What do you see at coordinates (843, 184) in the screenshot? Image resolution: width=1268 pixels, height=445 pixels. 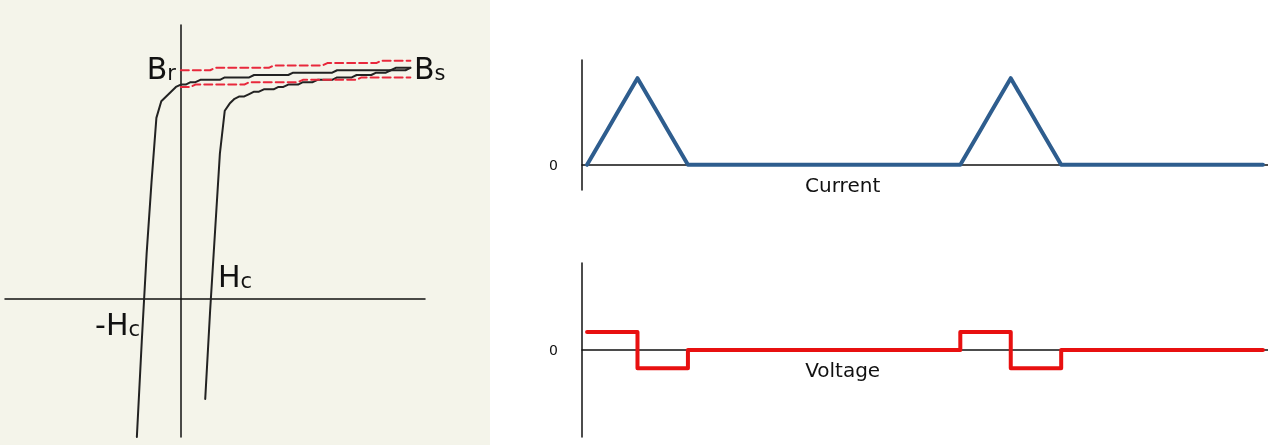 I see `x-axis-title: Current` at bounding box center [843, 184].